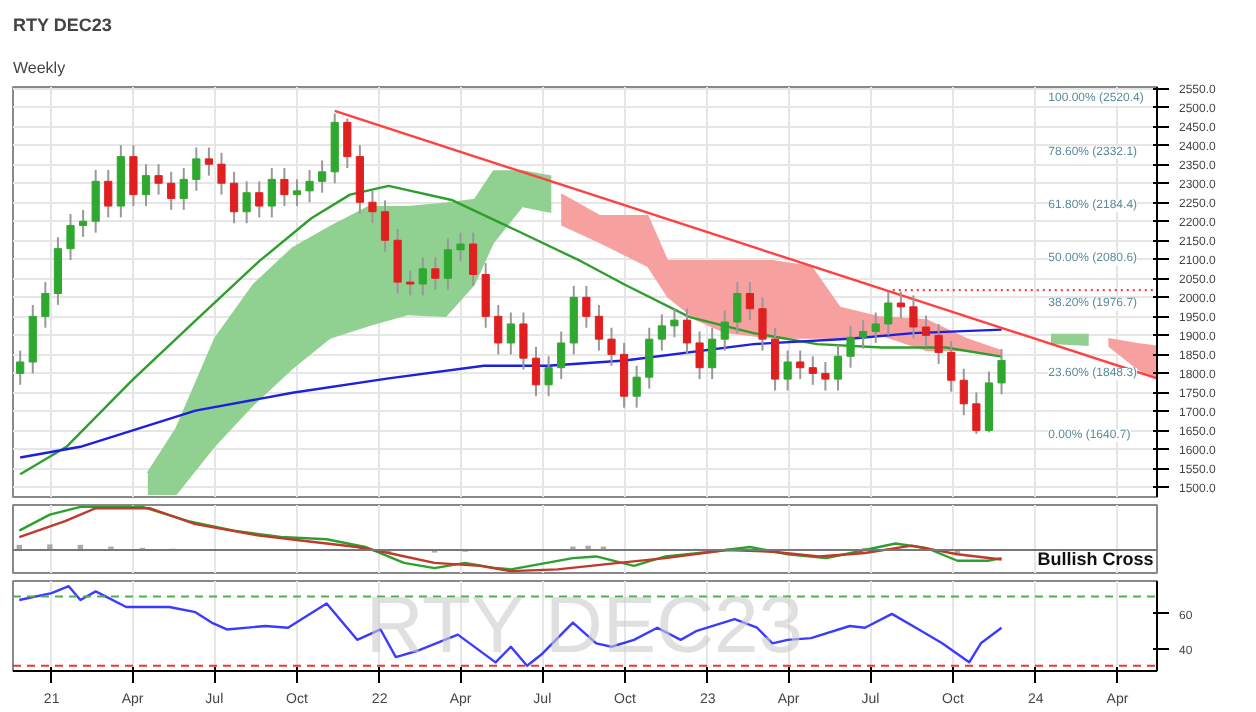 The image size is (1256, 712). I want to click on chart-subtitle: Weekly, so click(39, 68).